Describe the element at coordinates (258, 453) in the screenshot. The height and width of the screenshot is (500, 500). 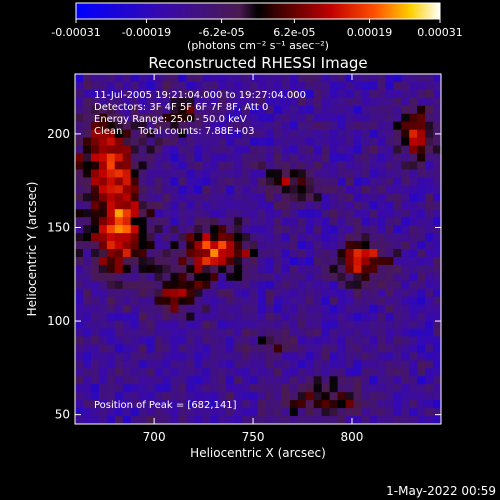
I see `x-axis-label: Heliocentric X (arcsec)` at that location.